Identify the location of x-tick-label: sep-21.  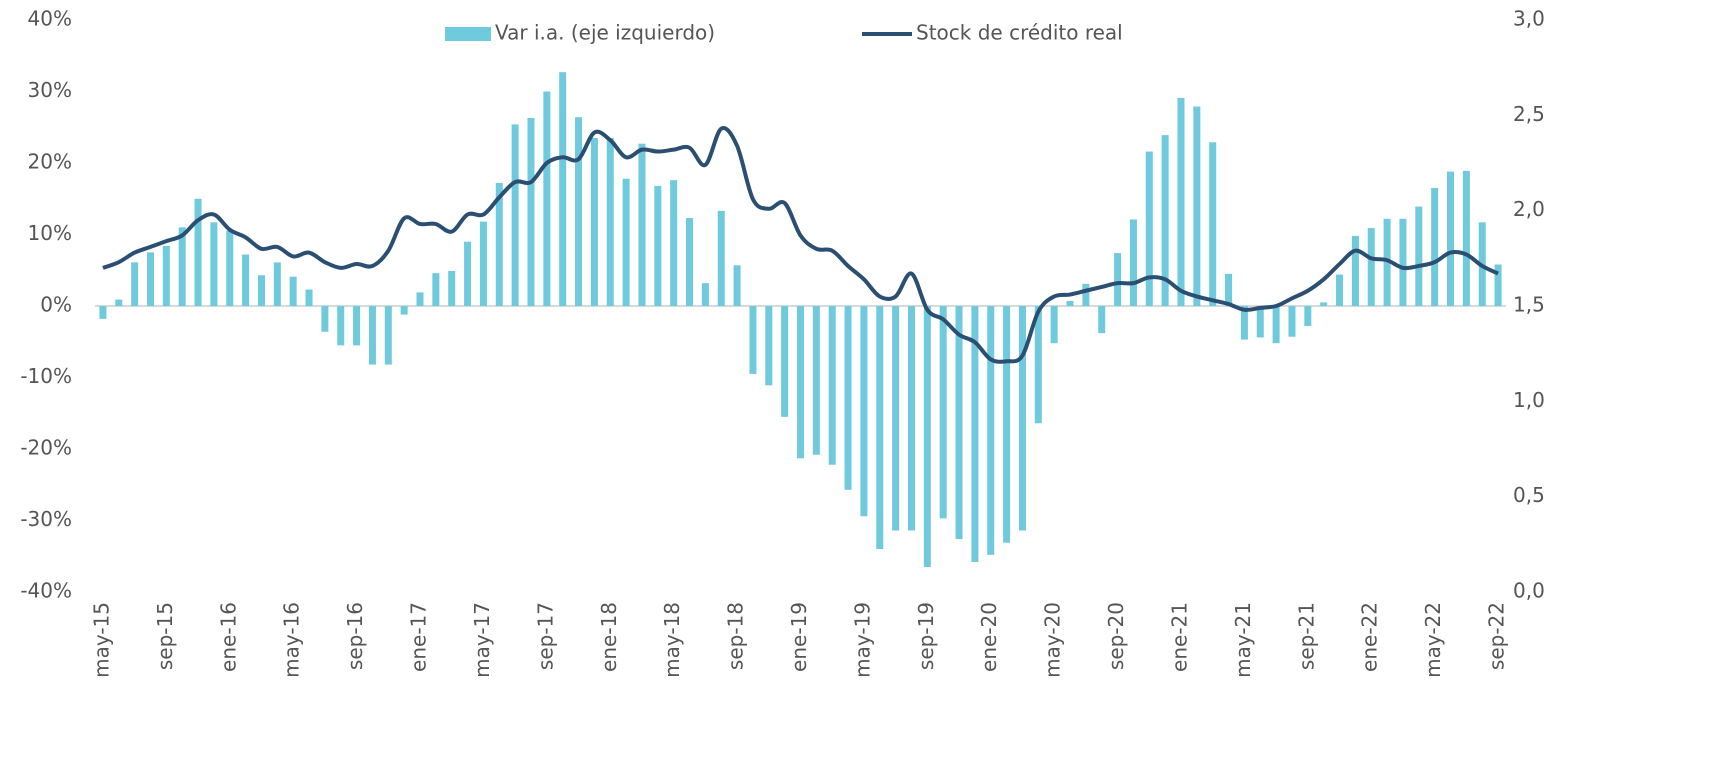
(1306, 636).